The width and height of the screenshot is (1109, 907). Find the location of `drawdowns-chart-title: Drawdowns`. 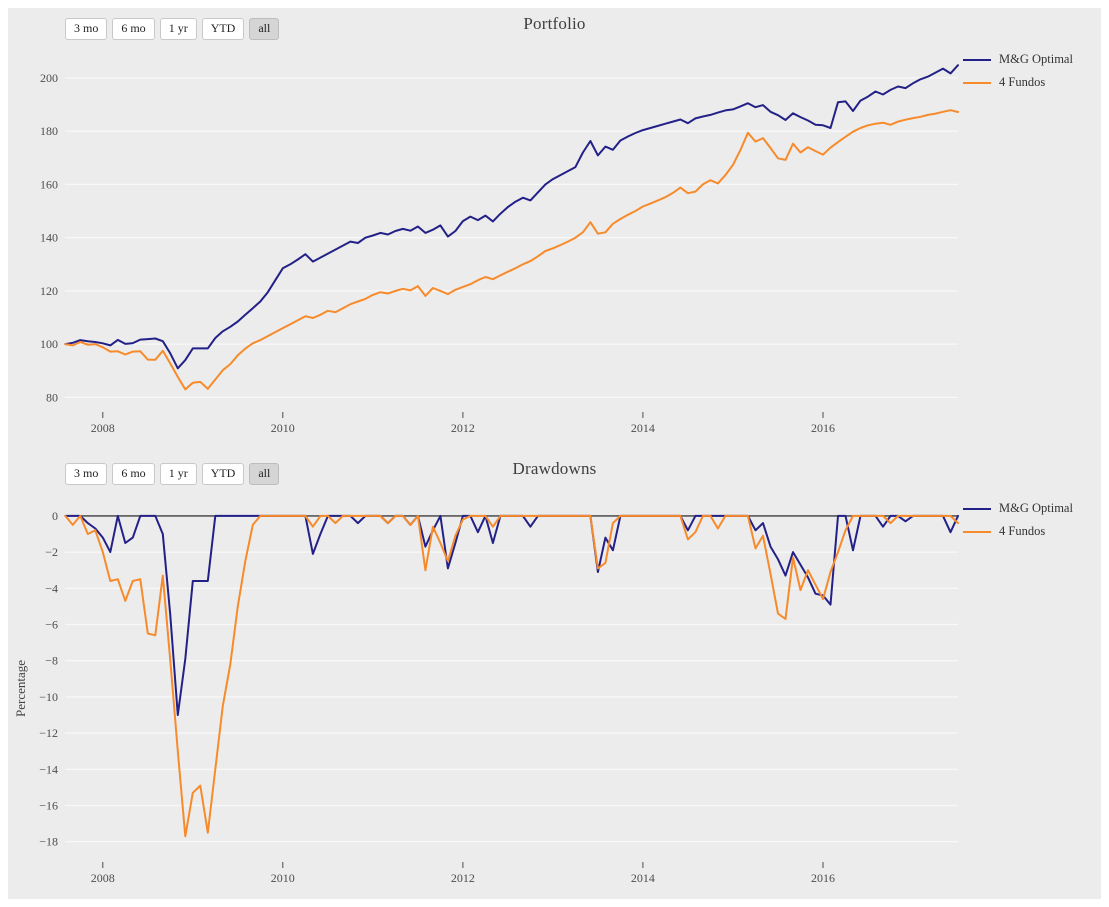

drawdowns-chart-title: Drawdowns is located at coordinates (554, 468).